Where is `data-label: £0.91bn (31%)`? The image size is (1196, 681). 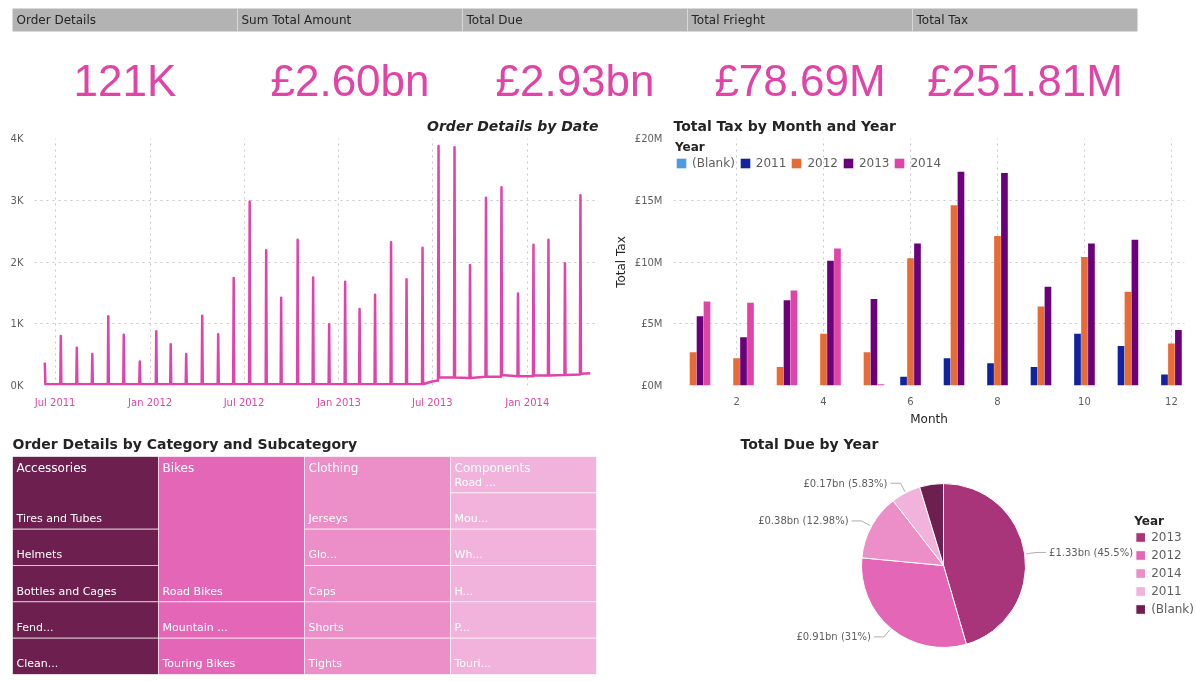 data-label: £0.91bn (31%) is located at coordinates (834, 637).